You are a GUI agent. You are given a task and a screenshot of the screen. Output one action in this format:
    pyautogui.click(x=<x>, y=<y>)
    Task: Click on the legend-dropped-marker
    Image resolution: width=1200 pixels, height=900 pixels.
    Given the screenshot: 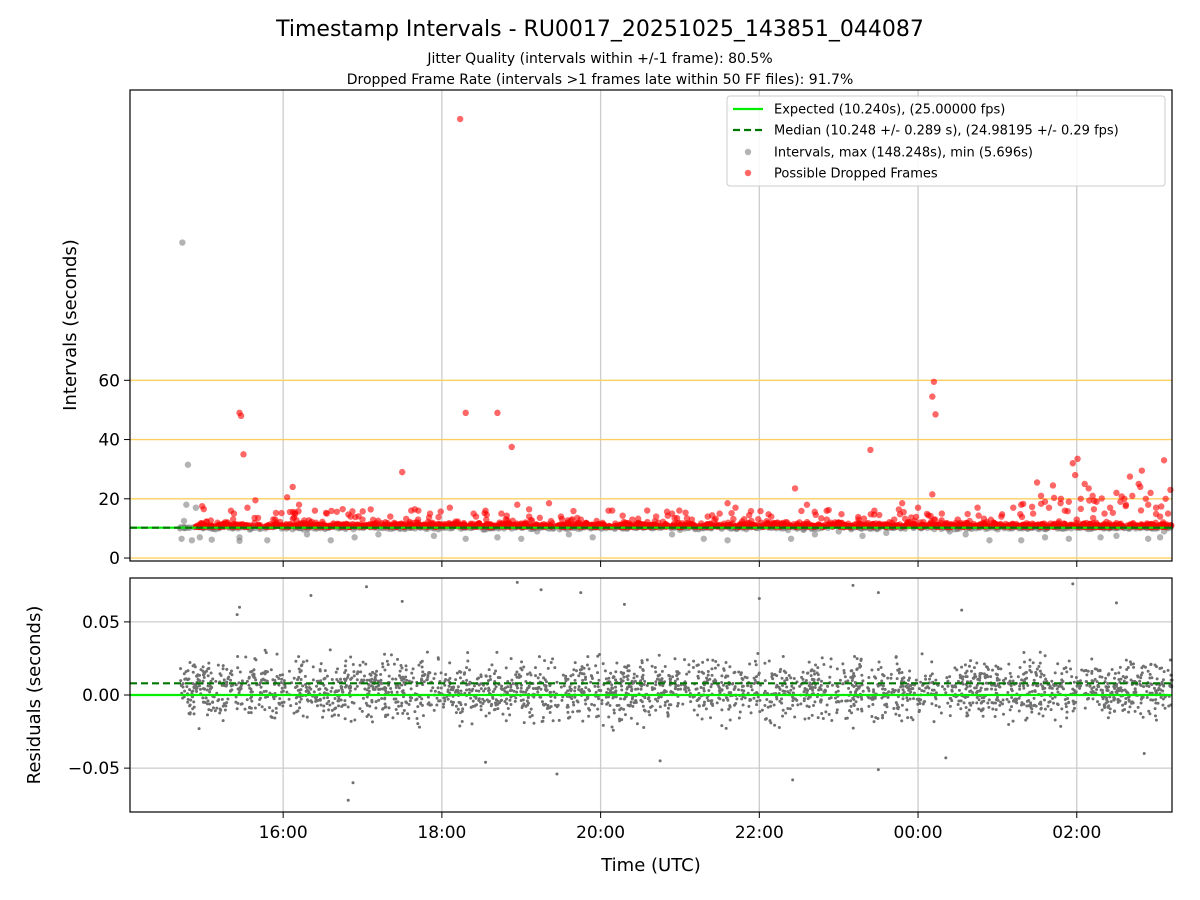 What is the action you would take?
    pyautogui.click(x=748, y=173)
    